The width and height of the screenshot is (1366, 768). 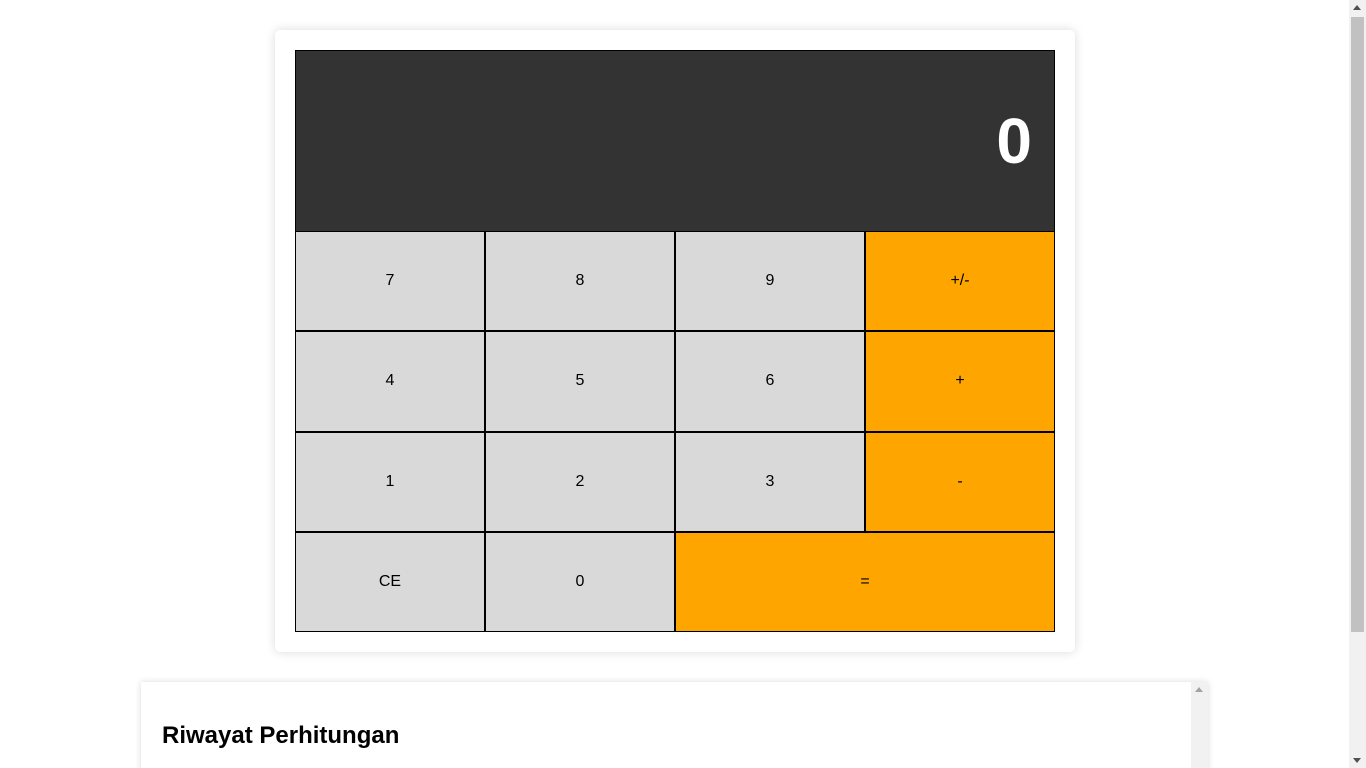 I want to click on display-value: 0, so click(x=1014, y=141).